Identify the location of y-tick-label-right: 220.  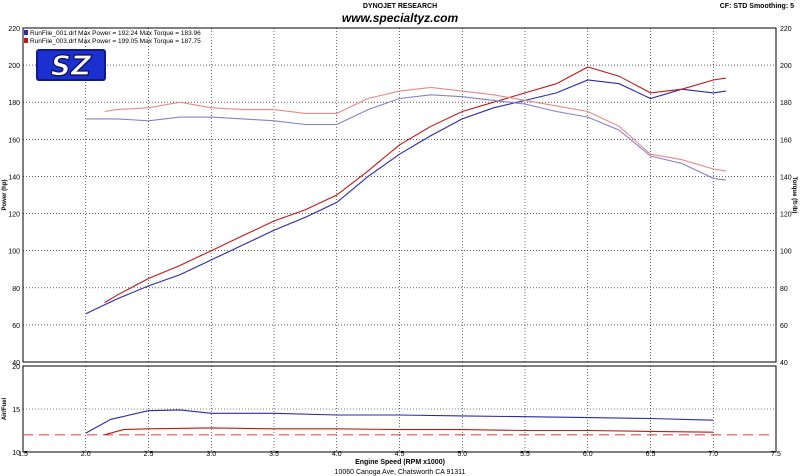
(786, 29).